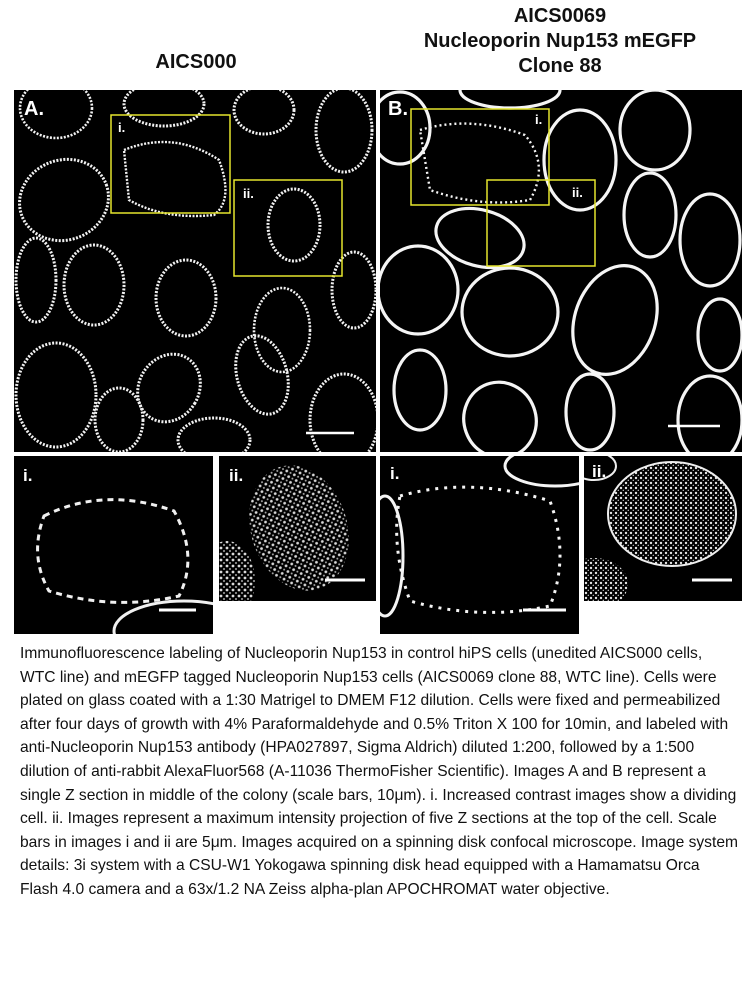 This screenshot has height=1000, width=750. I want to click on inset-b-ii-image: ii., so click(663, 528).